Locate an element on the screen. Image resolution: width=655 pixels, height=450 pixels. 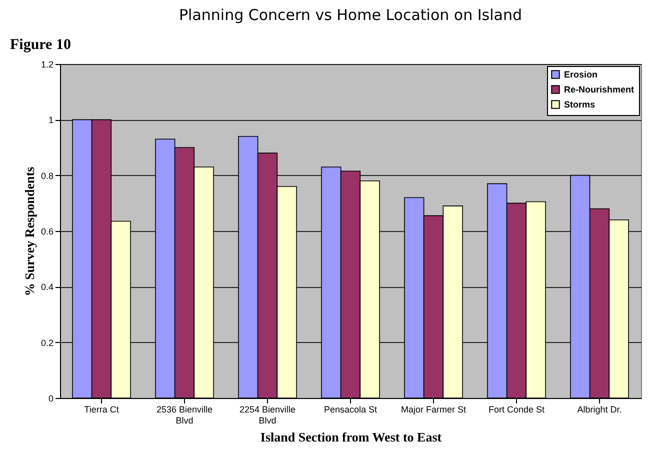
y-tick-label: 1 is located at coordinates (51, 120).